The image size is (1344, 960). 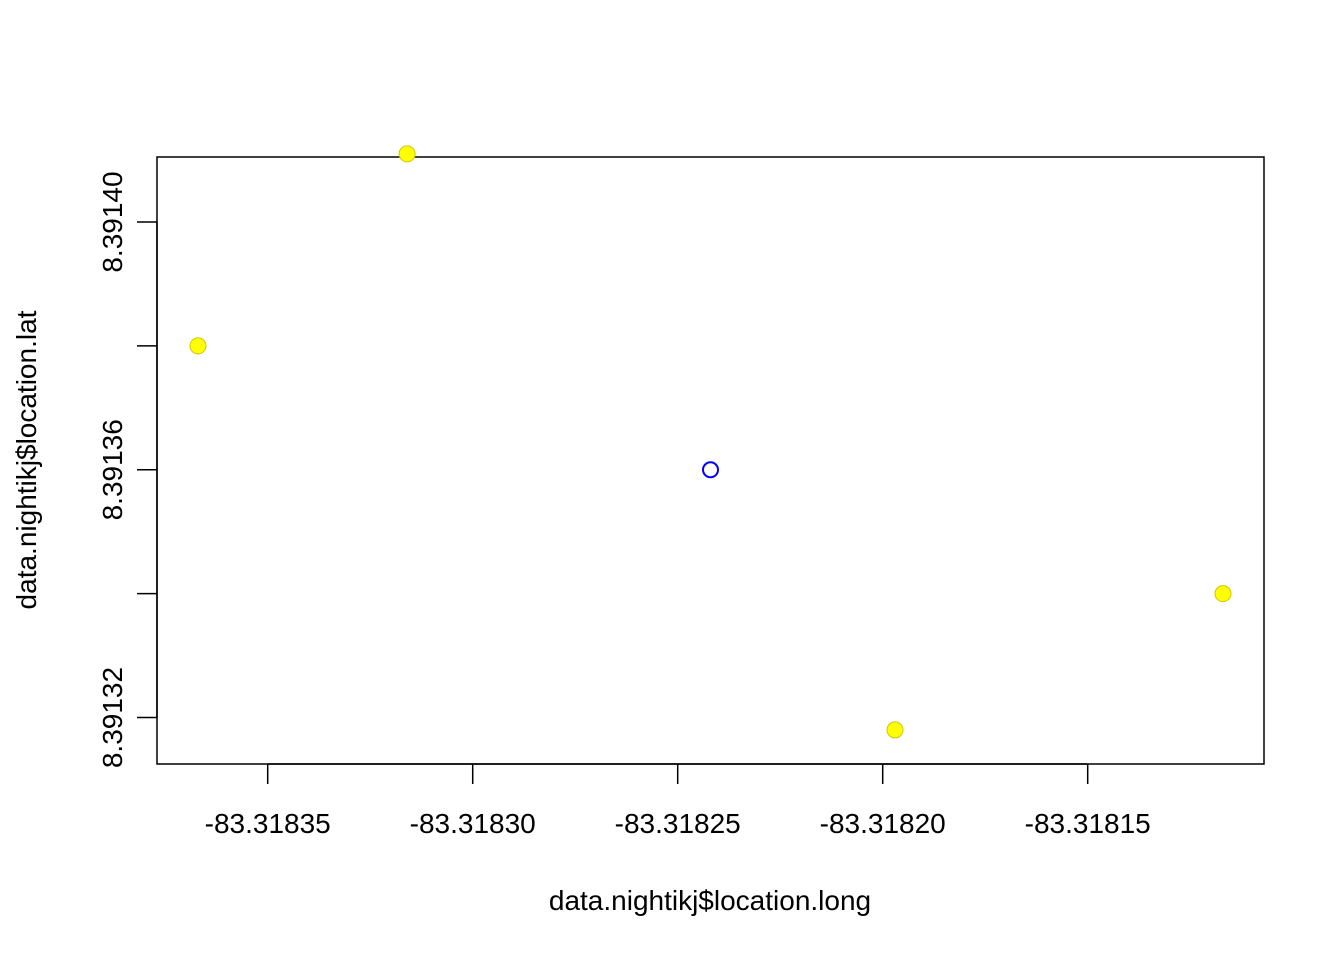 What do you see at coordinates (26, 459) in the screenshot?
I see `y-axis-label: data.nightikj$location.lat` at bounding box center [26, 459].